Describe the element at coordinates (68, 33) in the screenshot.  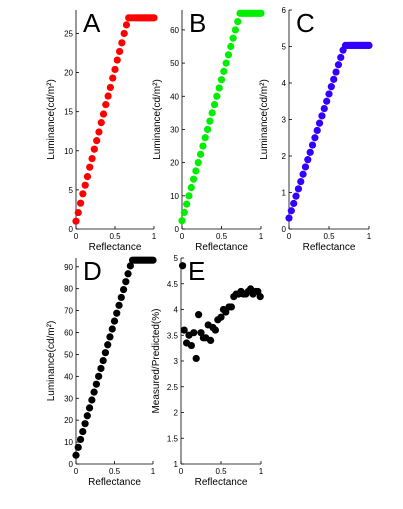
I see `y-tick-label: 25` at that location.